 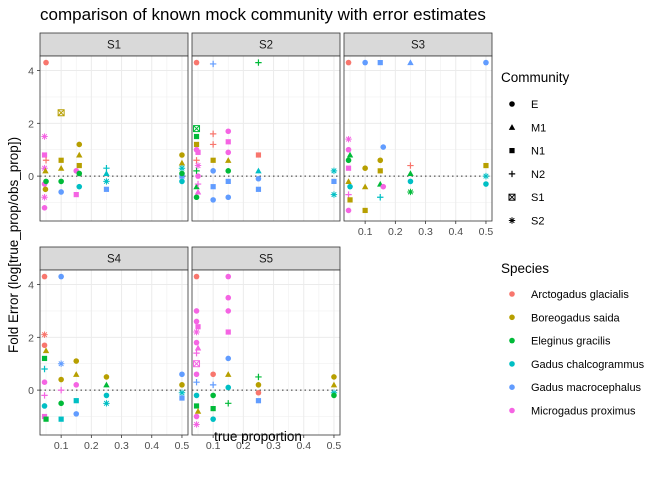 I want to click on community-legend-item: N1, so click(x=527, y=152).